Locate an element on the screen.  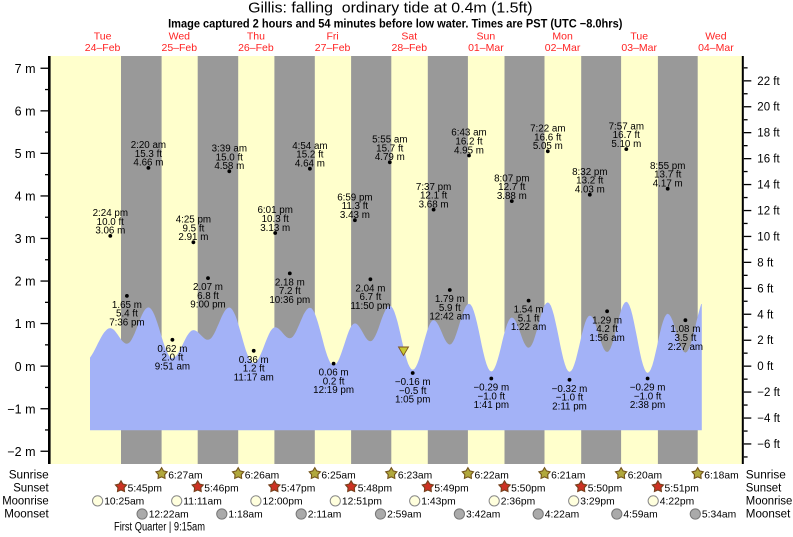
svg-text: 5:34am is located at coordinates (719, 515).